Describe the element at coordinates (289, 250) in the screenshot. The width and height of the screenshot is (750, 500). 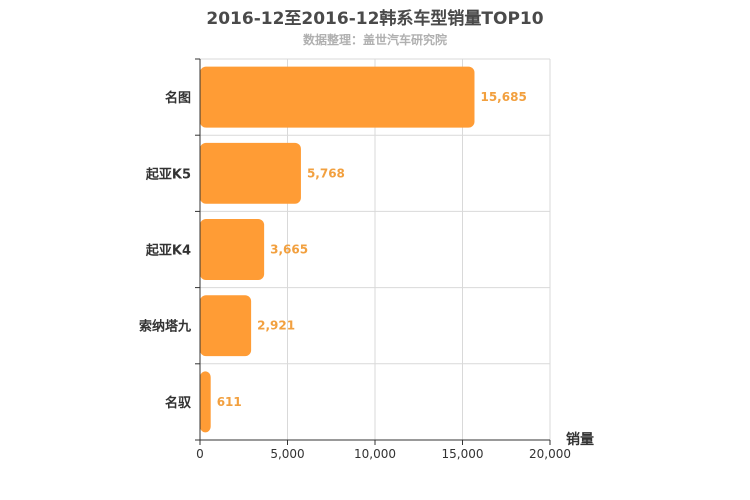
I see `data-label: 3,665` at that location.